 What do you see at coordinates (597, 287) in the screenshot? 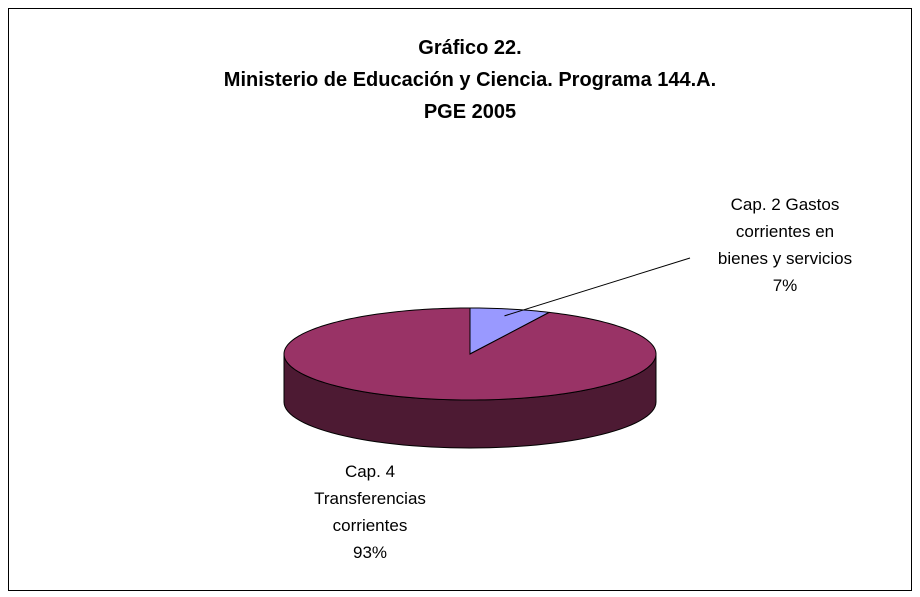
I see `leader-line` at bounding box center [597, 287].